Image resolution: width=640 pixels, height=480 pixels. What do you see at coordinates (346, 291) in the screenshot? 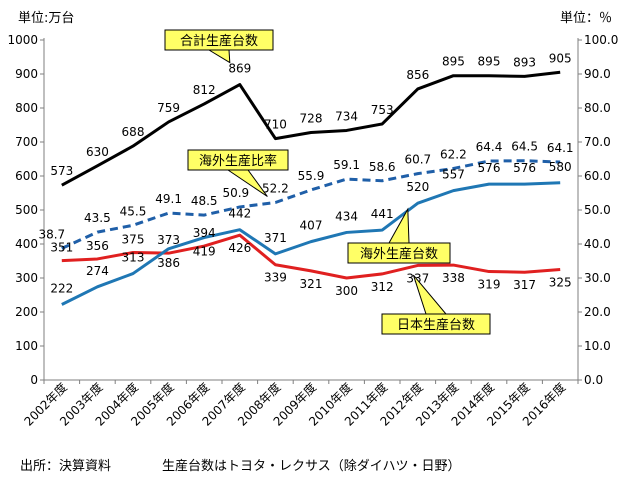
I see `japan-production-data-label: 300` at bounding box center [346, 291].